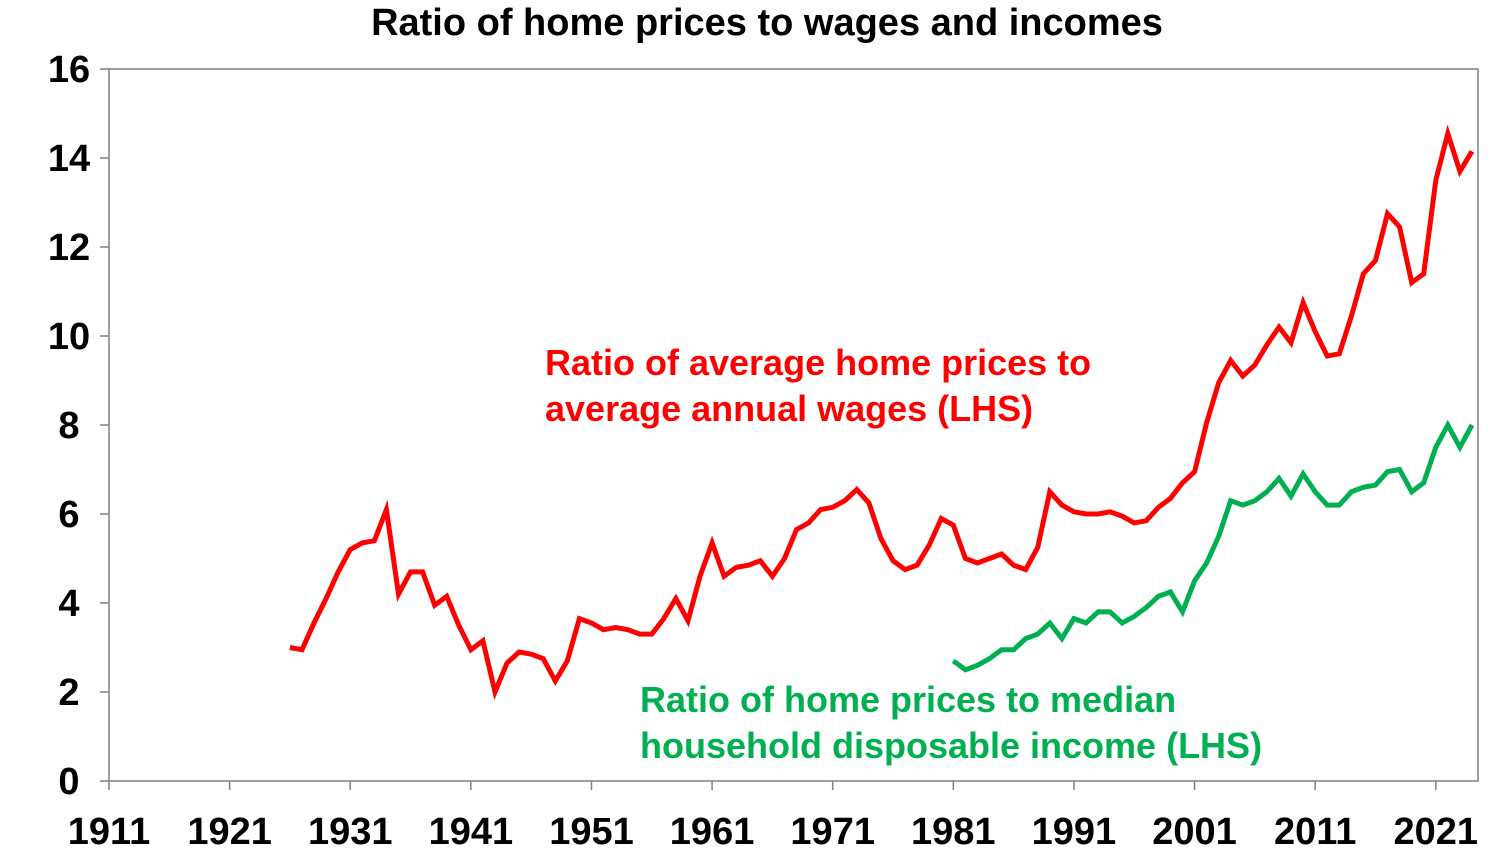  I want to click on y-tick-label: 2, so click(68, 693).